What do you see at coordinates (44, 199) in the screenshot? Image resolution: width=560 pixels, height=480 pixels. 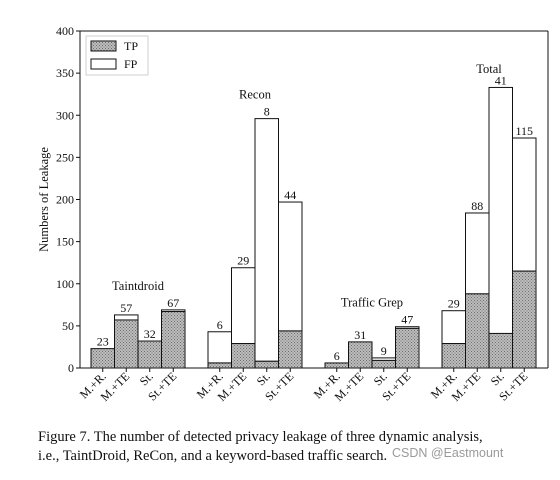 I see `y-axis-label: Numbers of Leakage` at bounding box center [44, 199].